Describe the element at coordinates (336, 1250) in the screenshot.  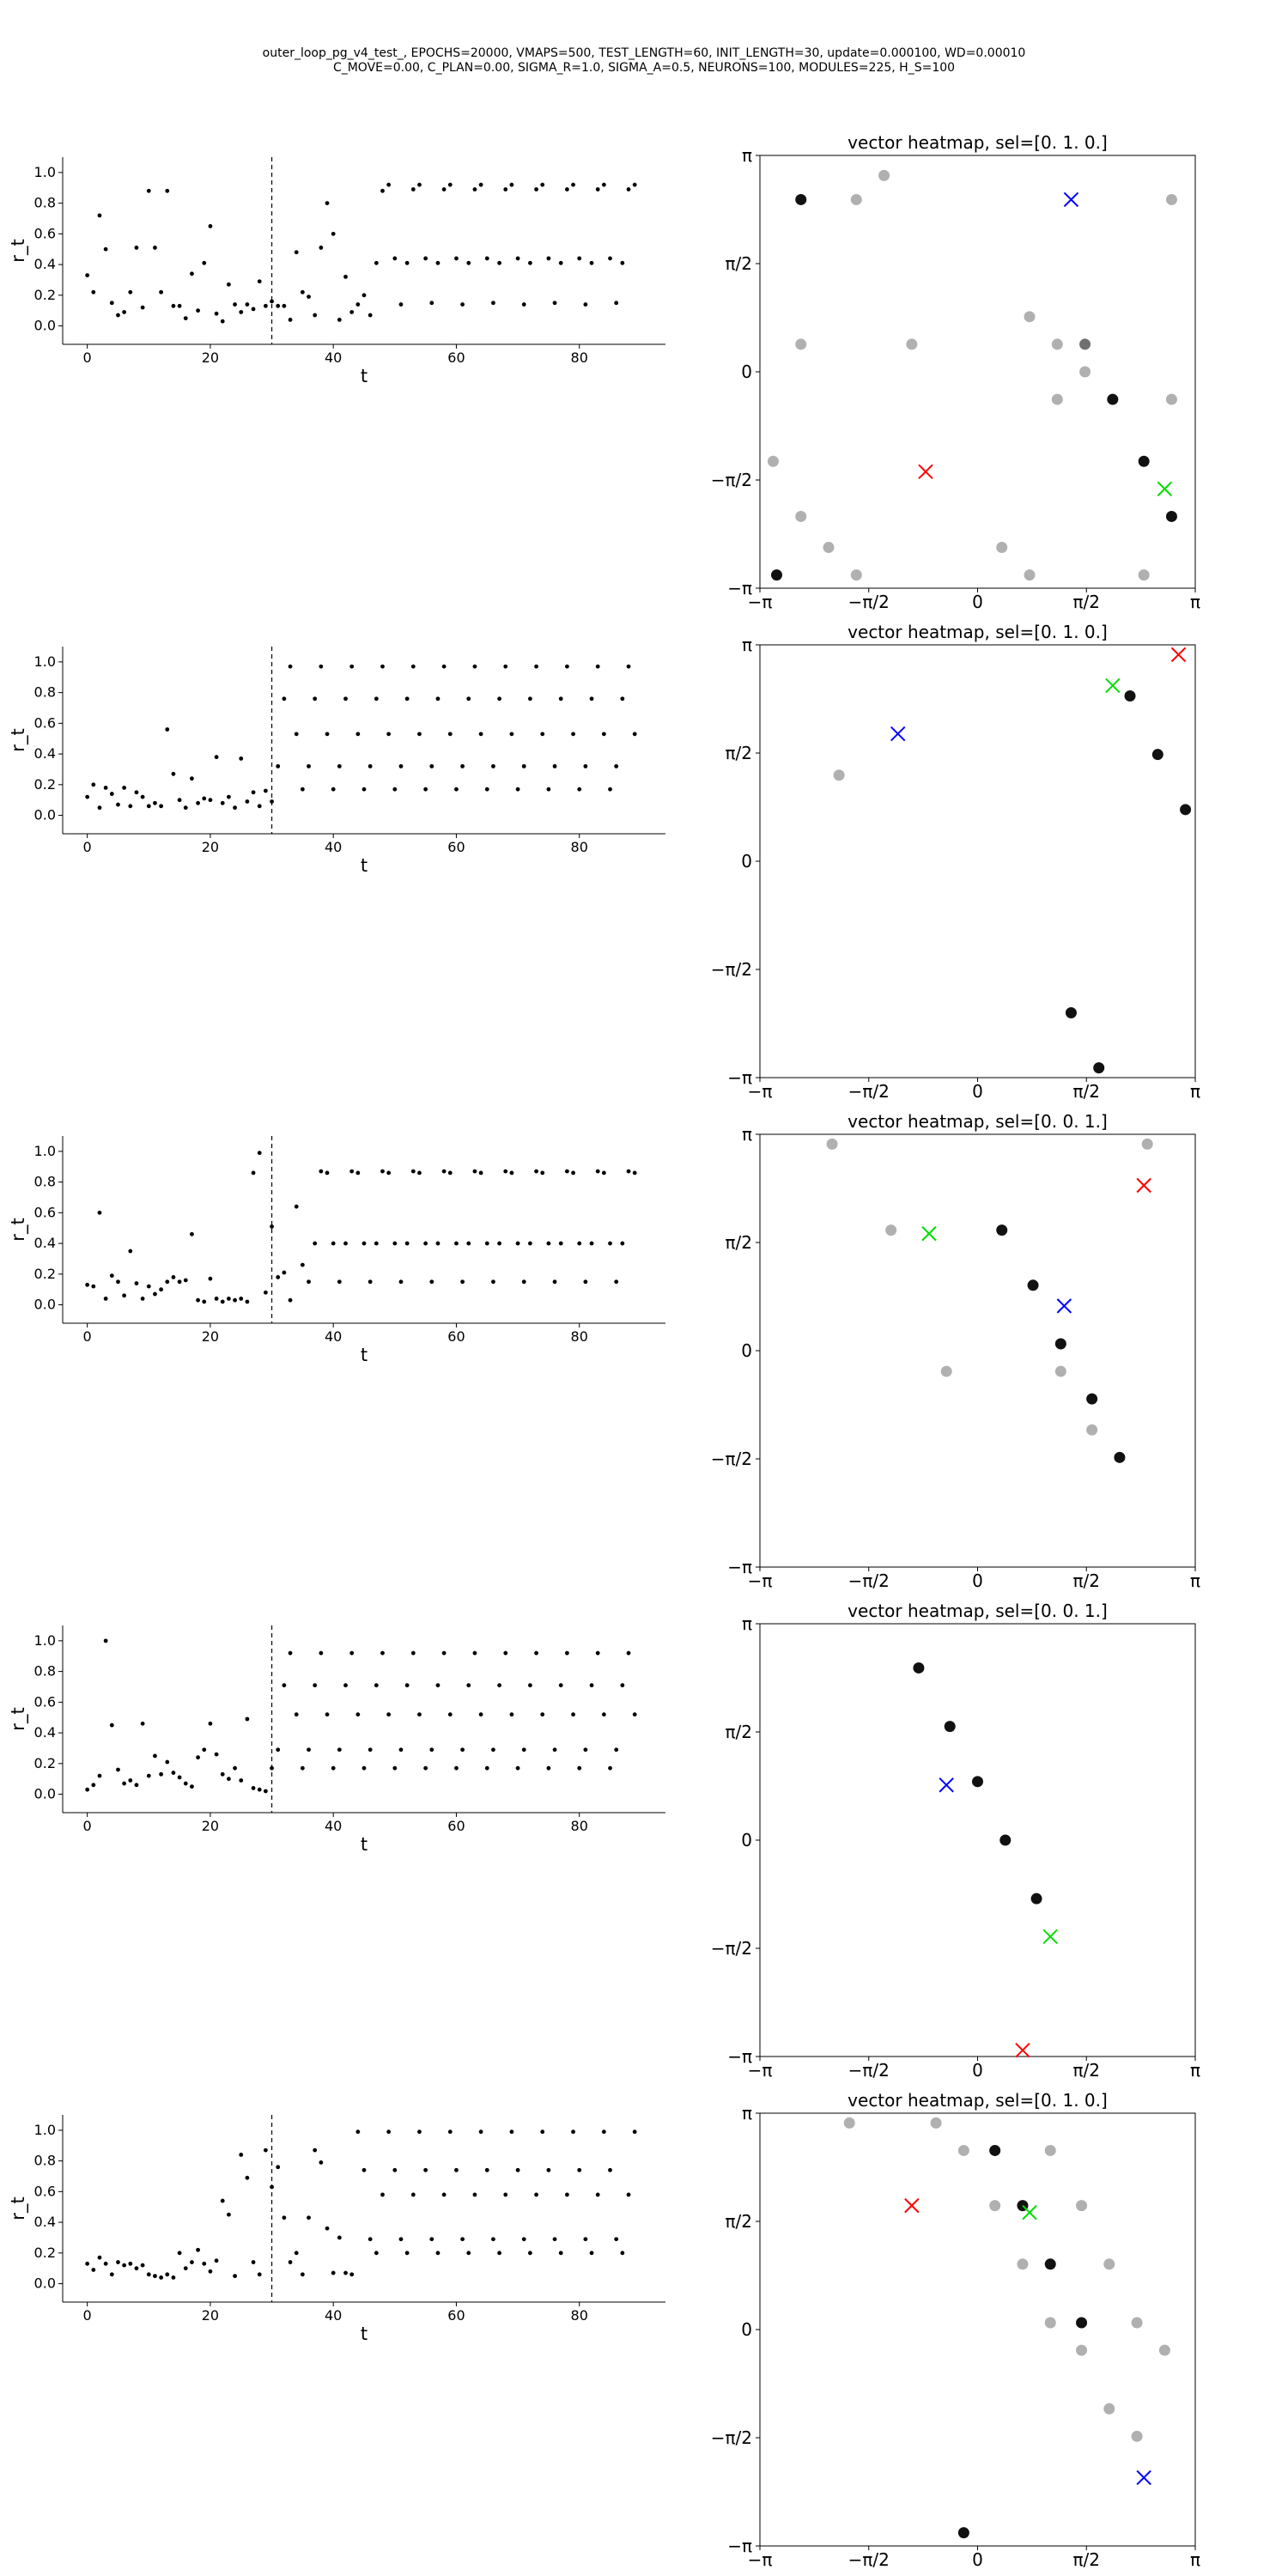
I see `subplot-5: 0 20 40 60 80 0.0 0.2 0.4 0.6 0.8 1.0 t r_t` at that location.